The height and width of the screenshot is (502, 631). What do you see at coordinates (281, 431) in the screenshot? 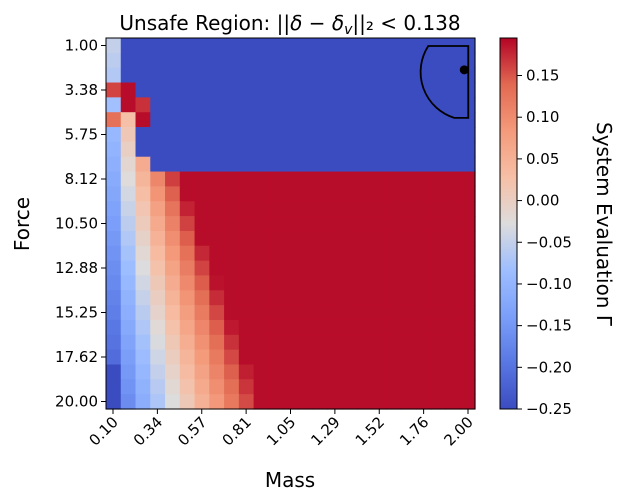
I see `x-tick-label: 1.05` at bounding box center [281, 431].